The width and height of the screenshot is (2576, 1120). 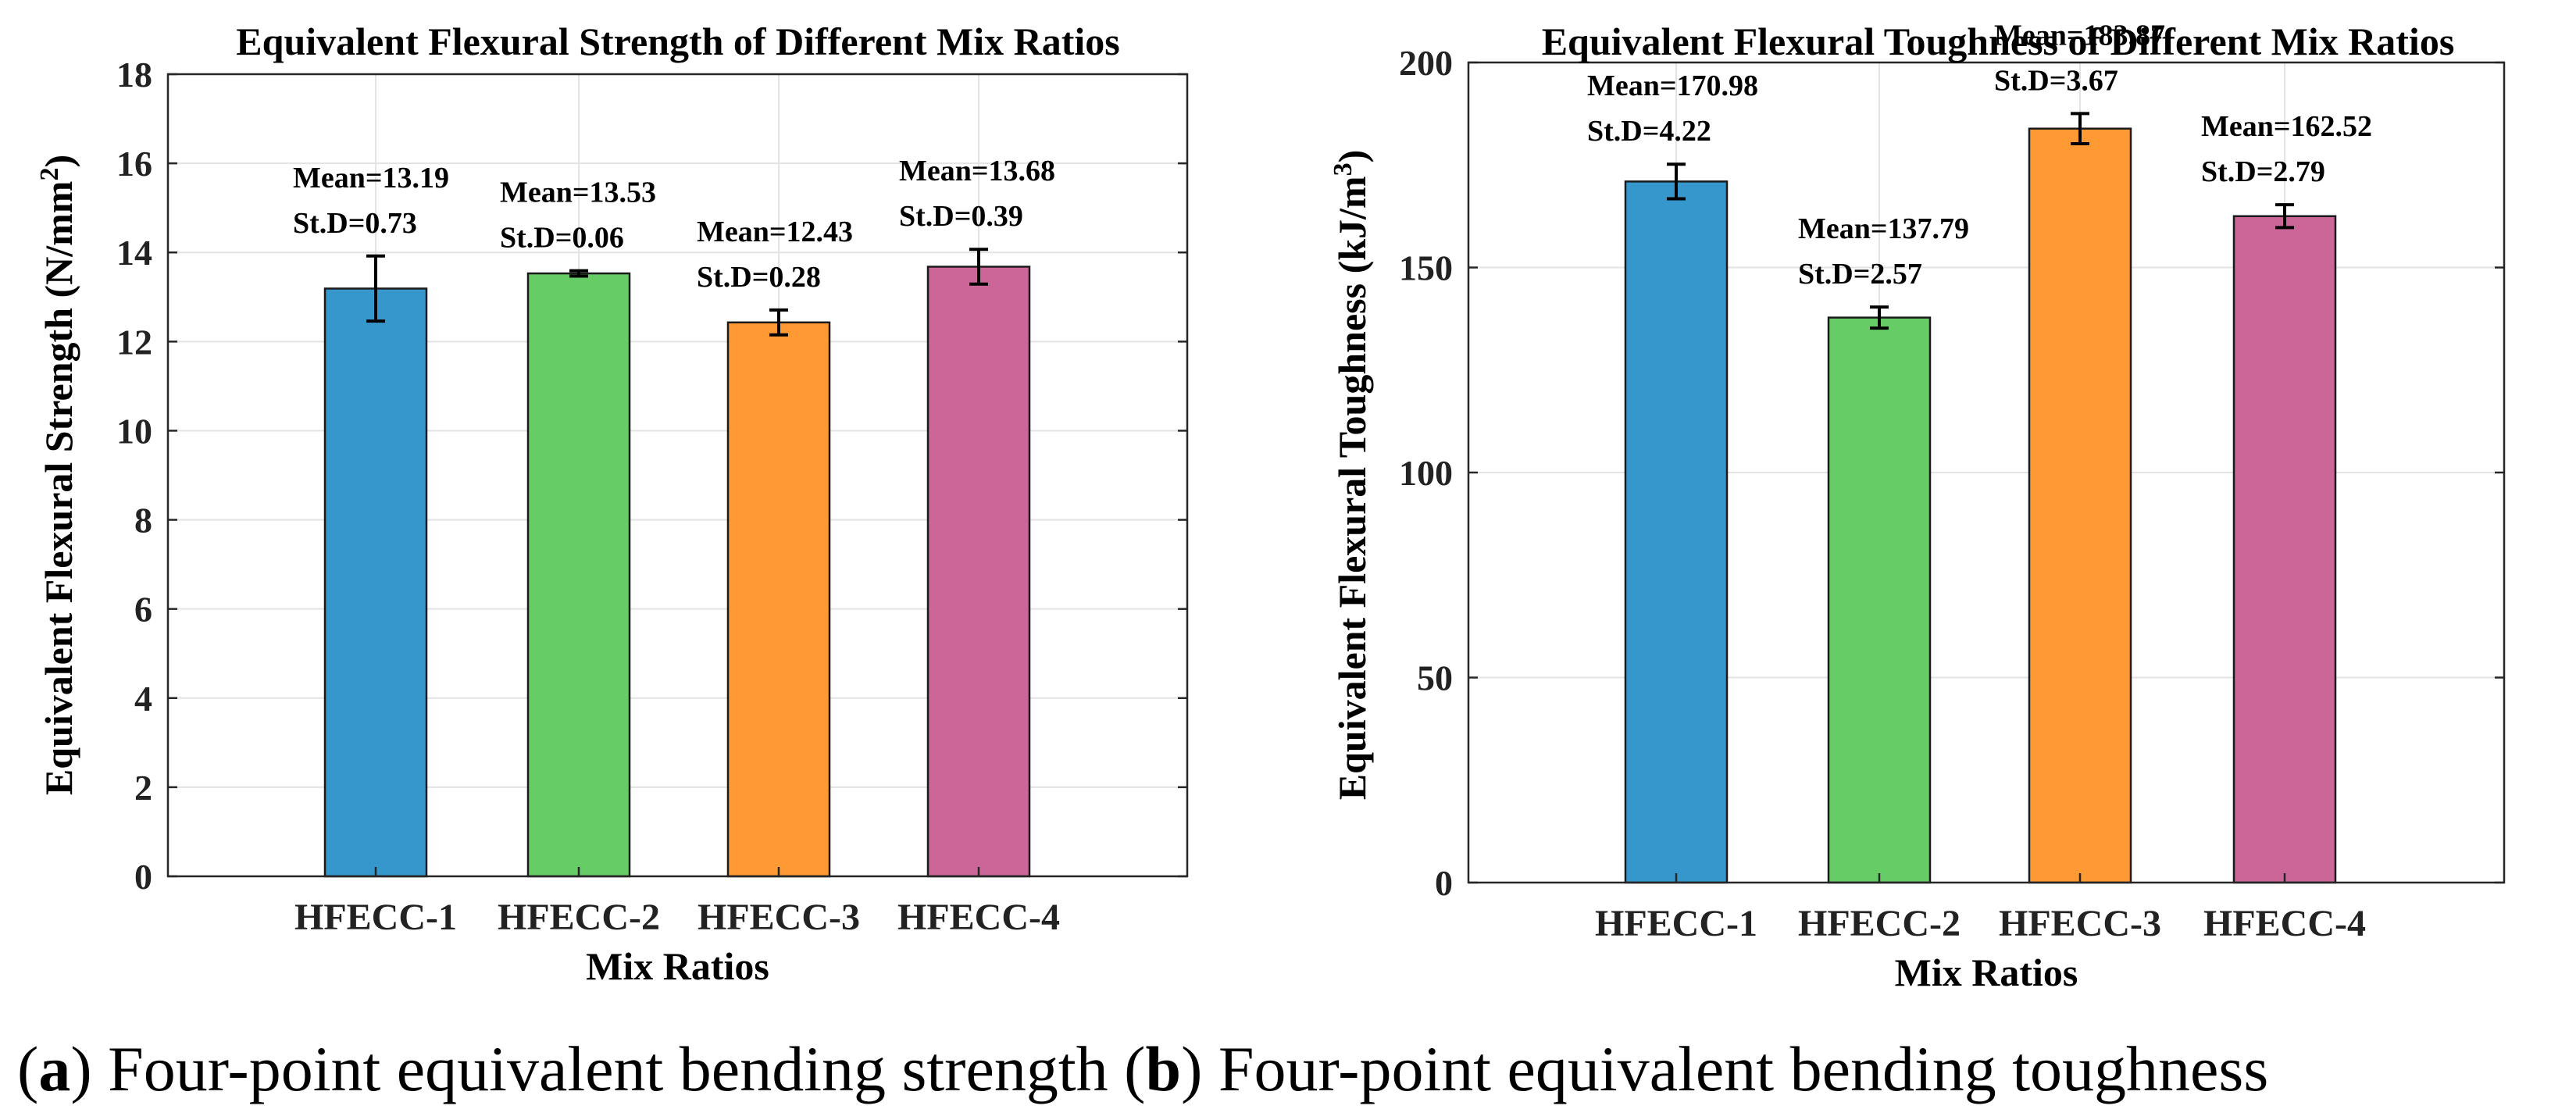 What do you see at coordinates (1735, 1068) in the screenshot?
I see `caption-b-text: Four-point equivalent bending toughness` at bounding box center [1735, 1068].